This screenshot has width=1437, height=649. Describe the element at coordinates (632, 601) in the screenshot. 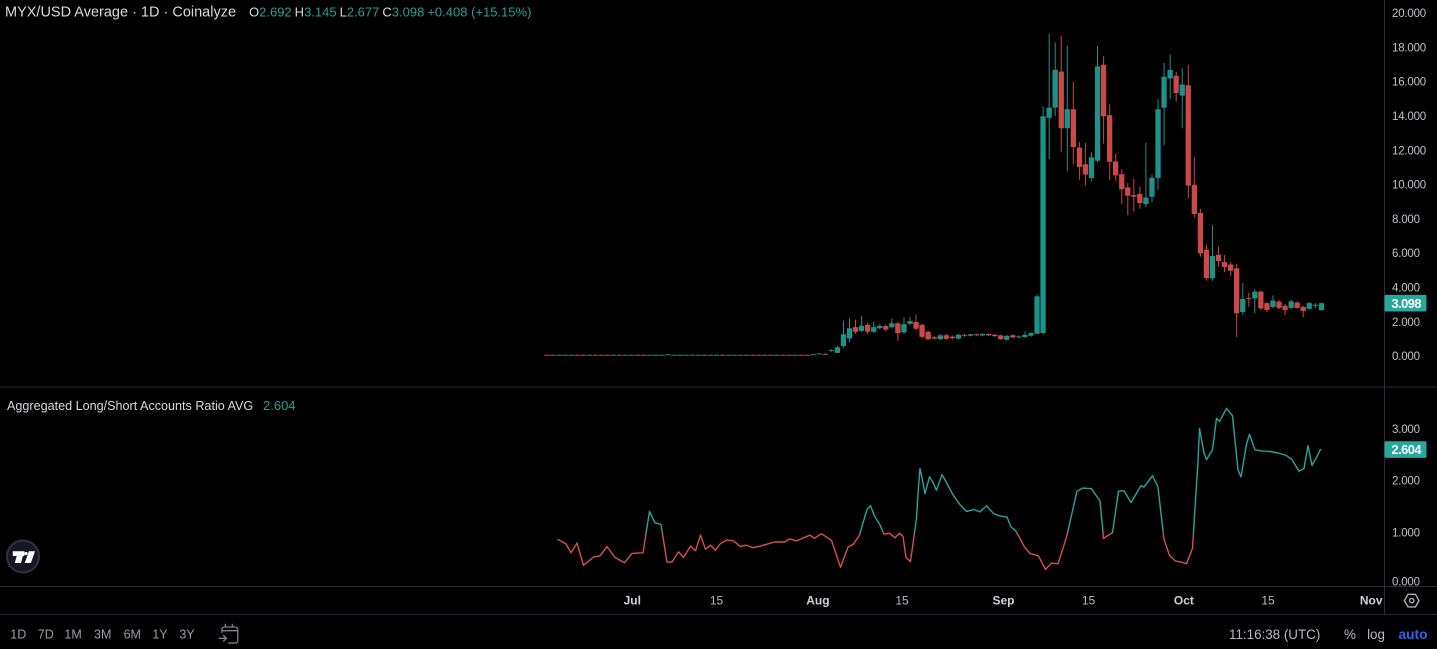

I see `svg-text: Jul` at that location.